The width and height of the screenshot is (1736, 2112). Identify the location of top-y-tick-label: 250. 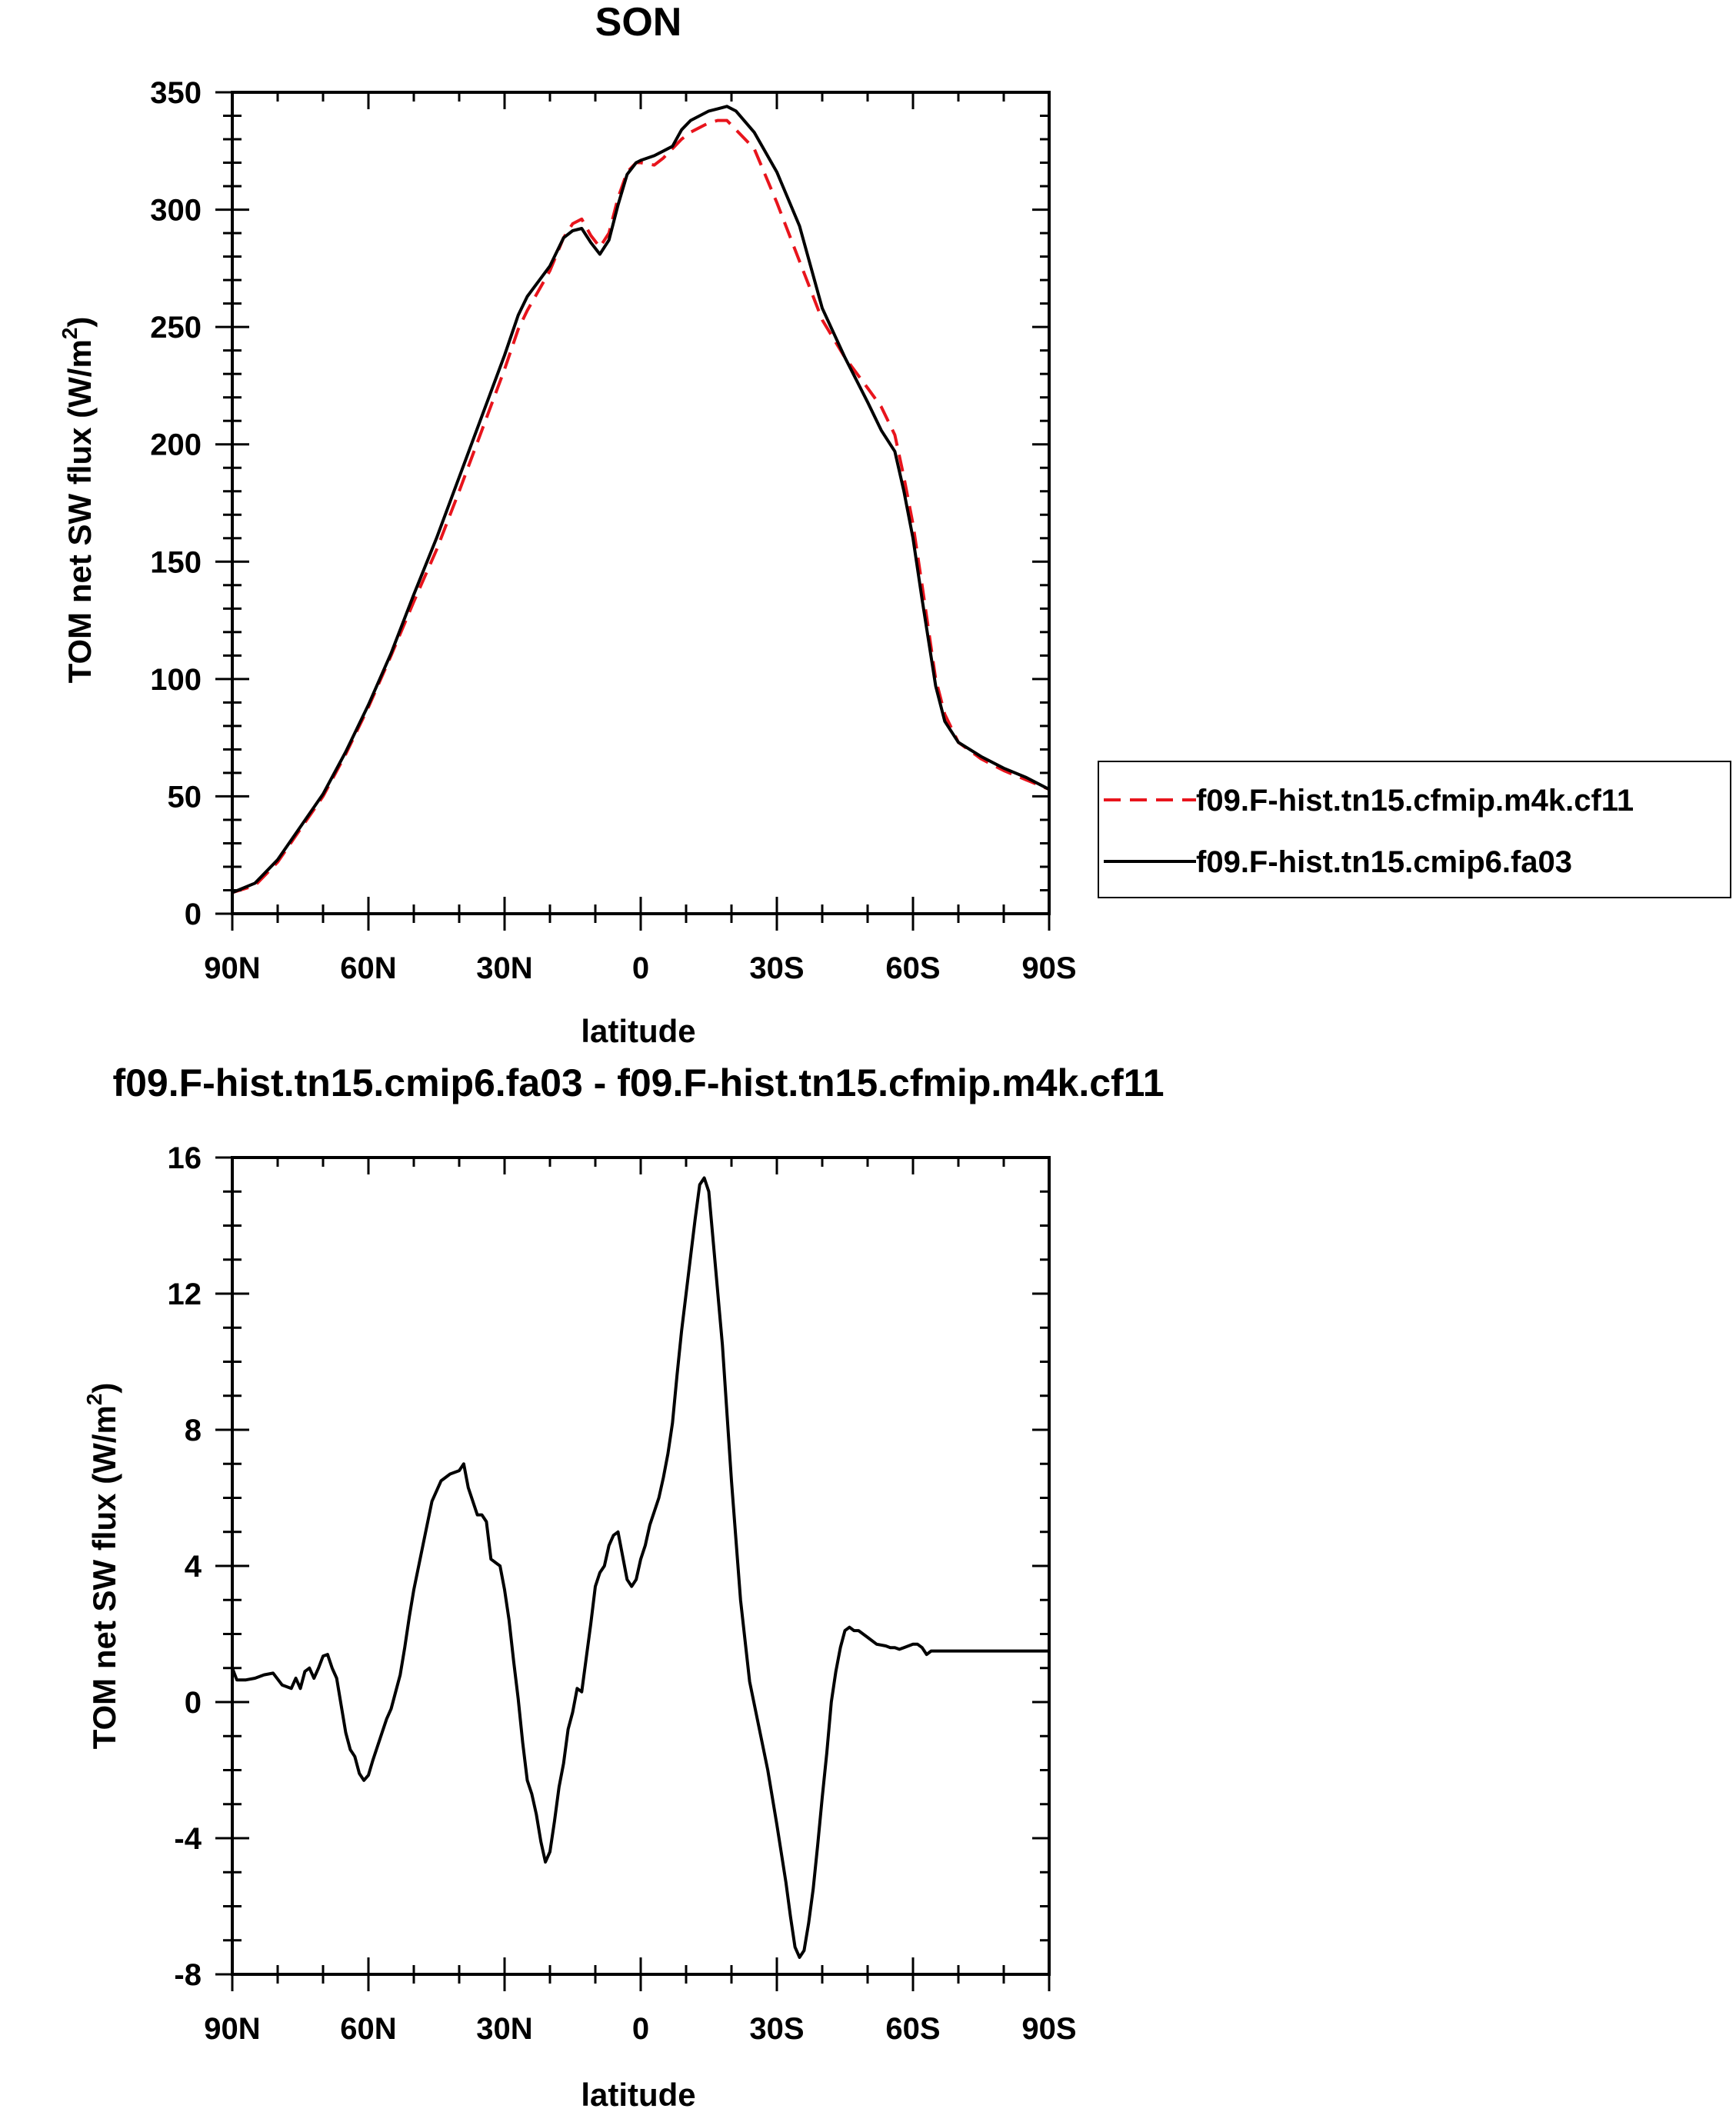
(176, 328).